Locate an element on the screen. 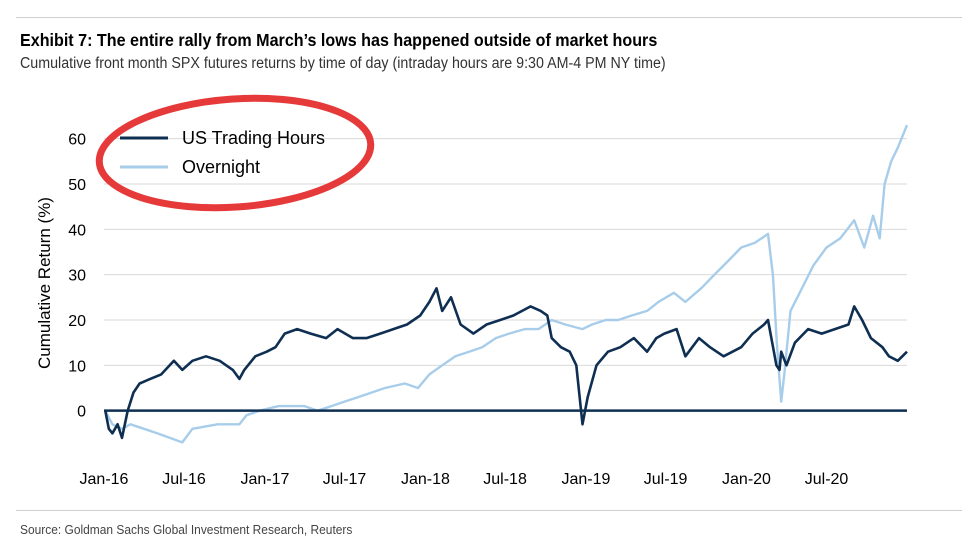 The image size is (976, 554). y-tick-label: 60 is located at coordinates (77, 140).